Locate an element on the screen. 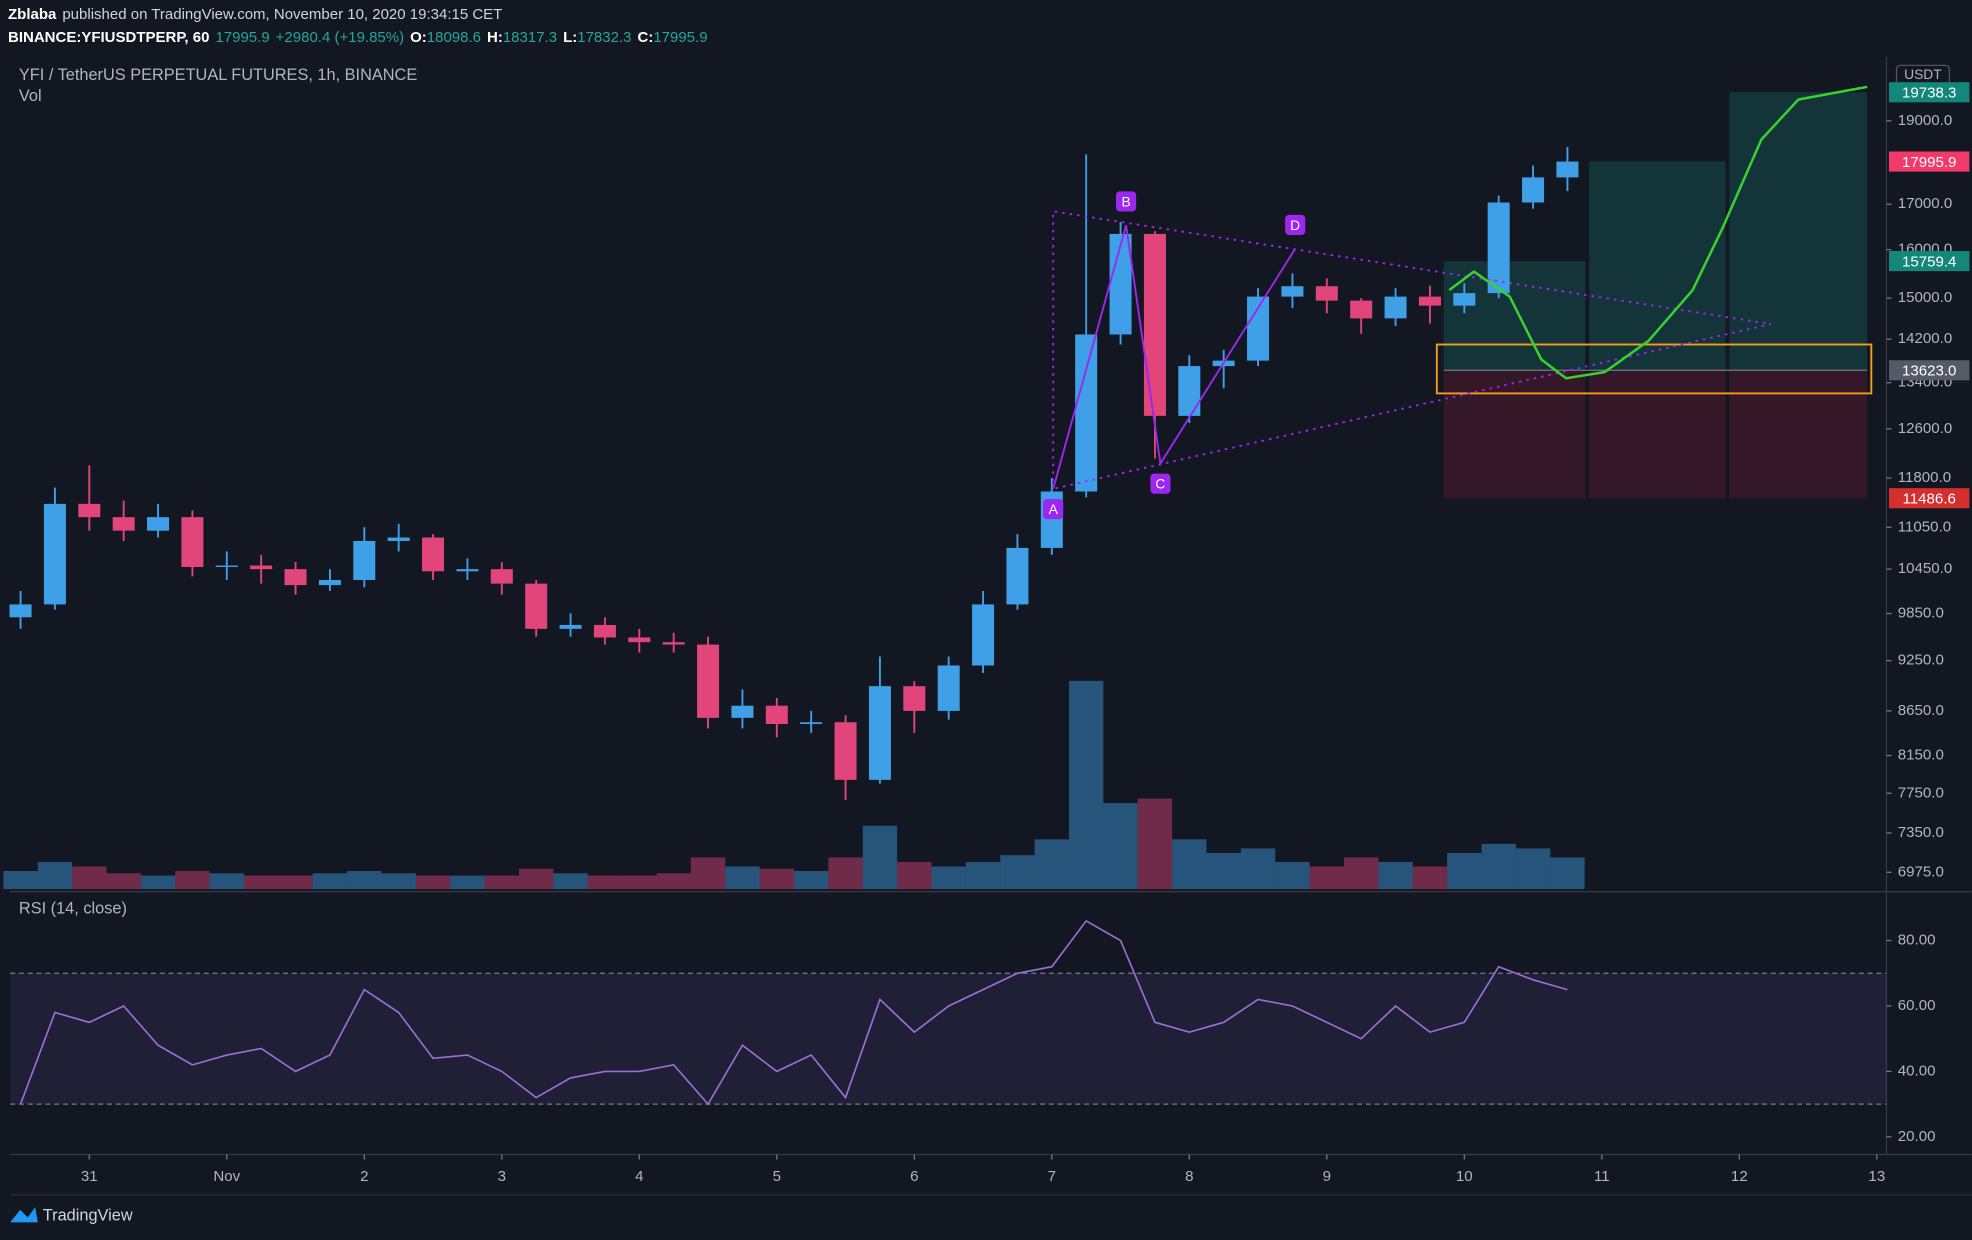 Image resolution: width=1972 pixels, height=1240 pixels. pattern-line is located at coordinates (1174, 357).